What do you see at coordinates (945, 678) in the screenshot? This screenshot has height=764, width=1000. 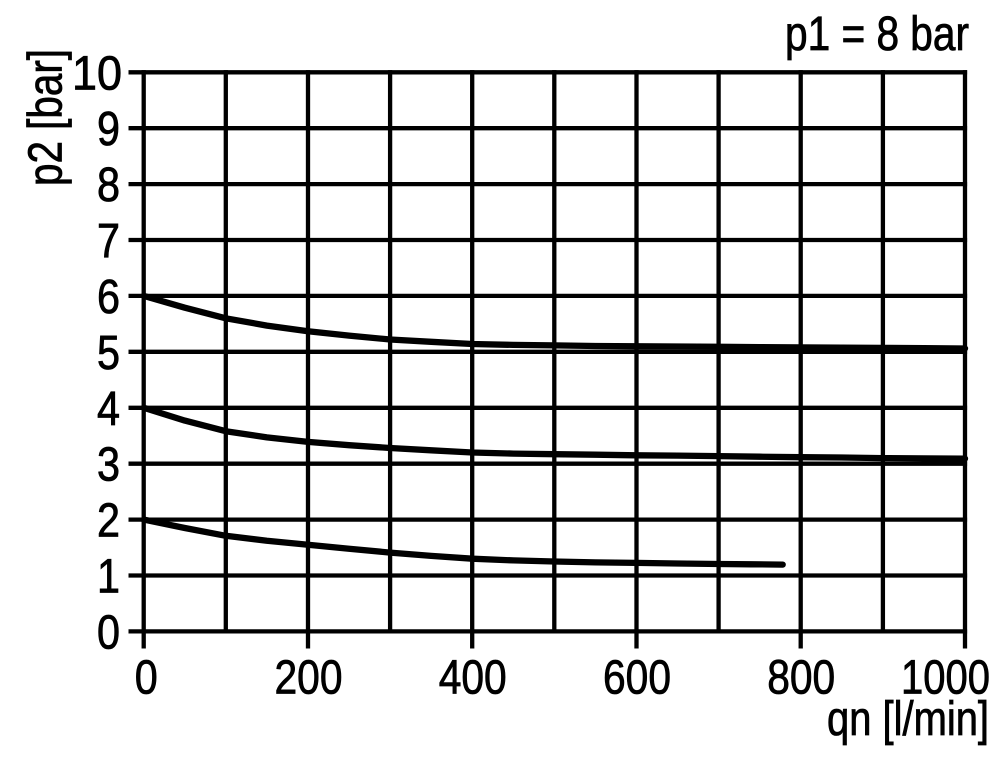 I see `svg-text: 1000` at bounding box center [945, 678].